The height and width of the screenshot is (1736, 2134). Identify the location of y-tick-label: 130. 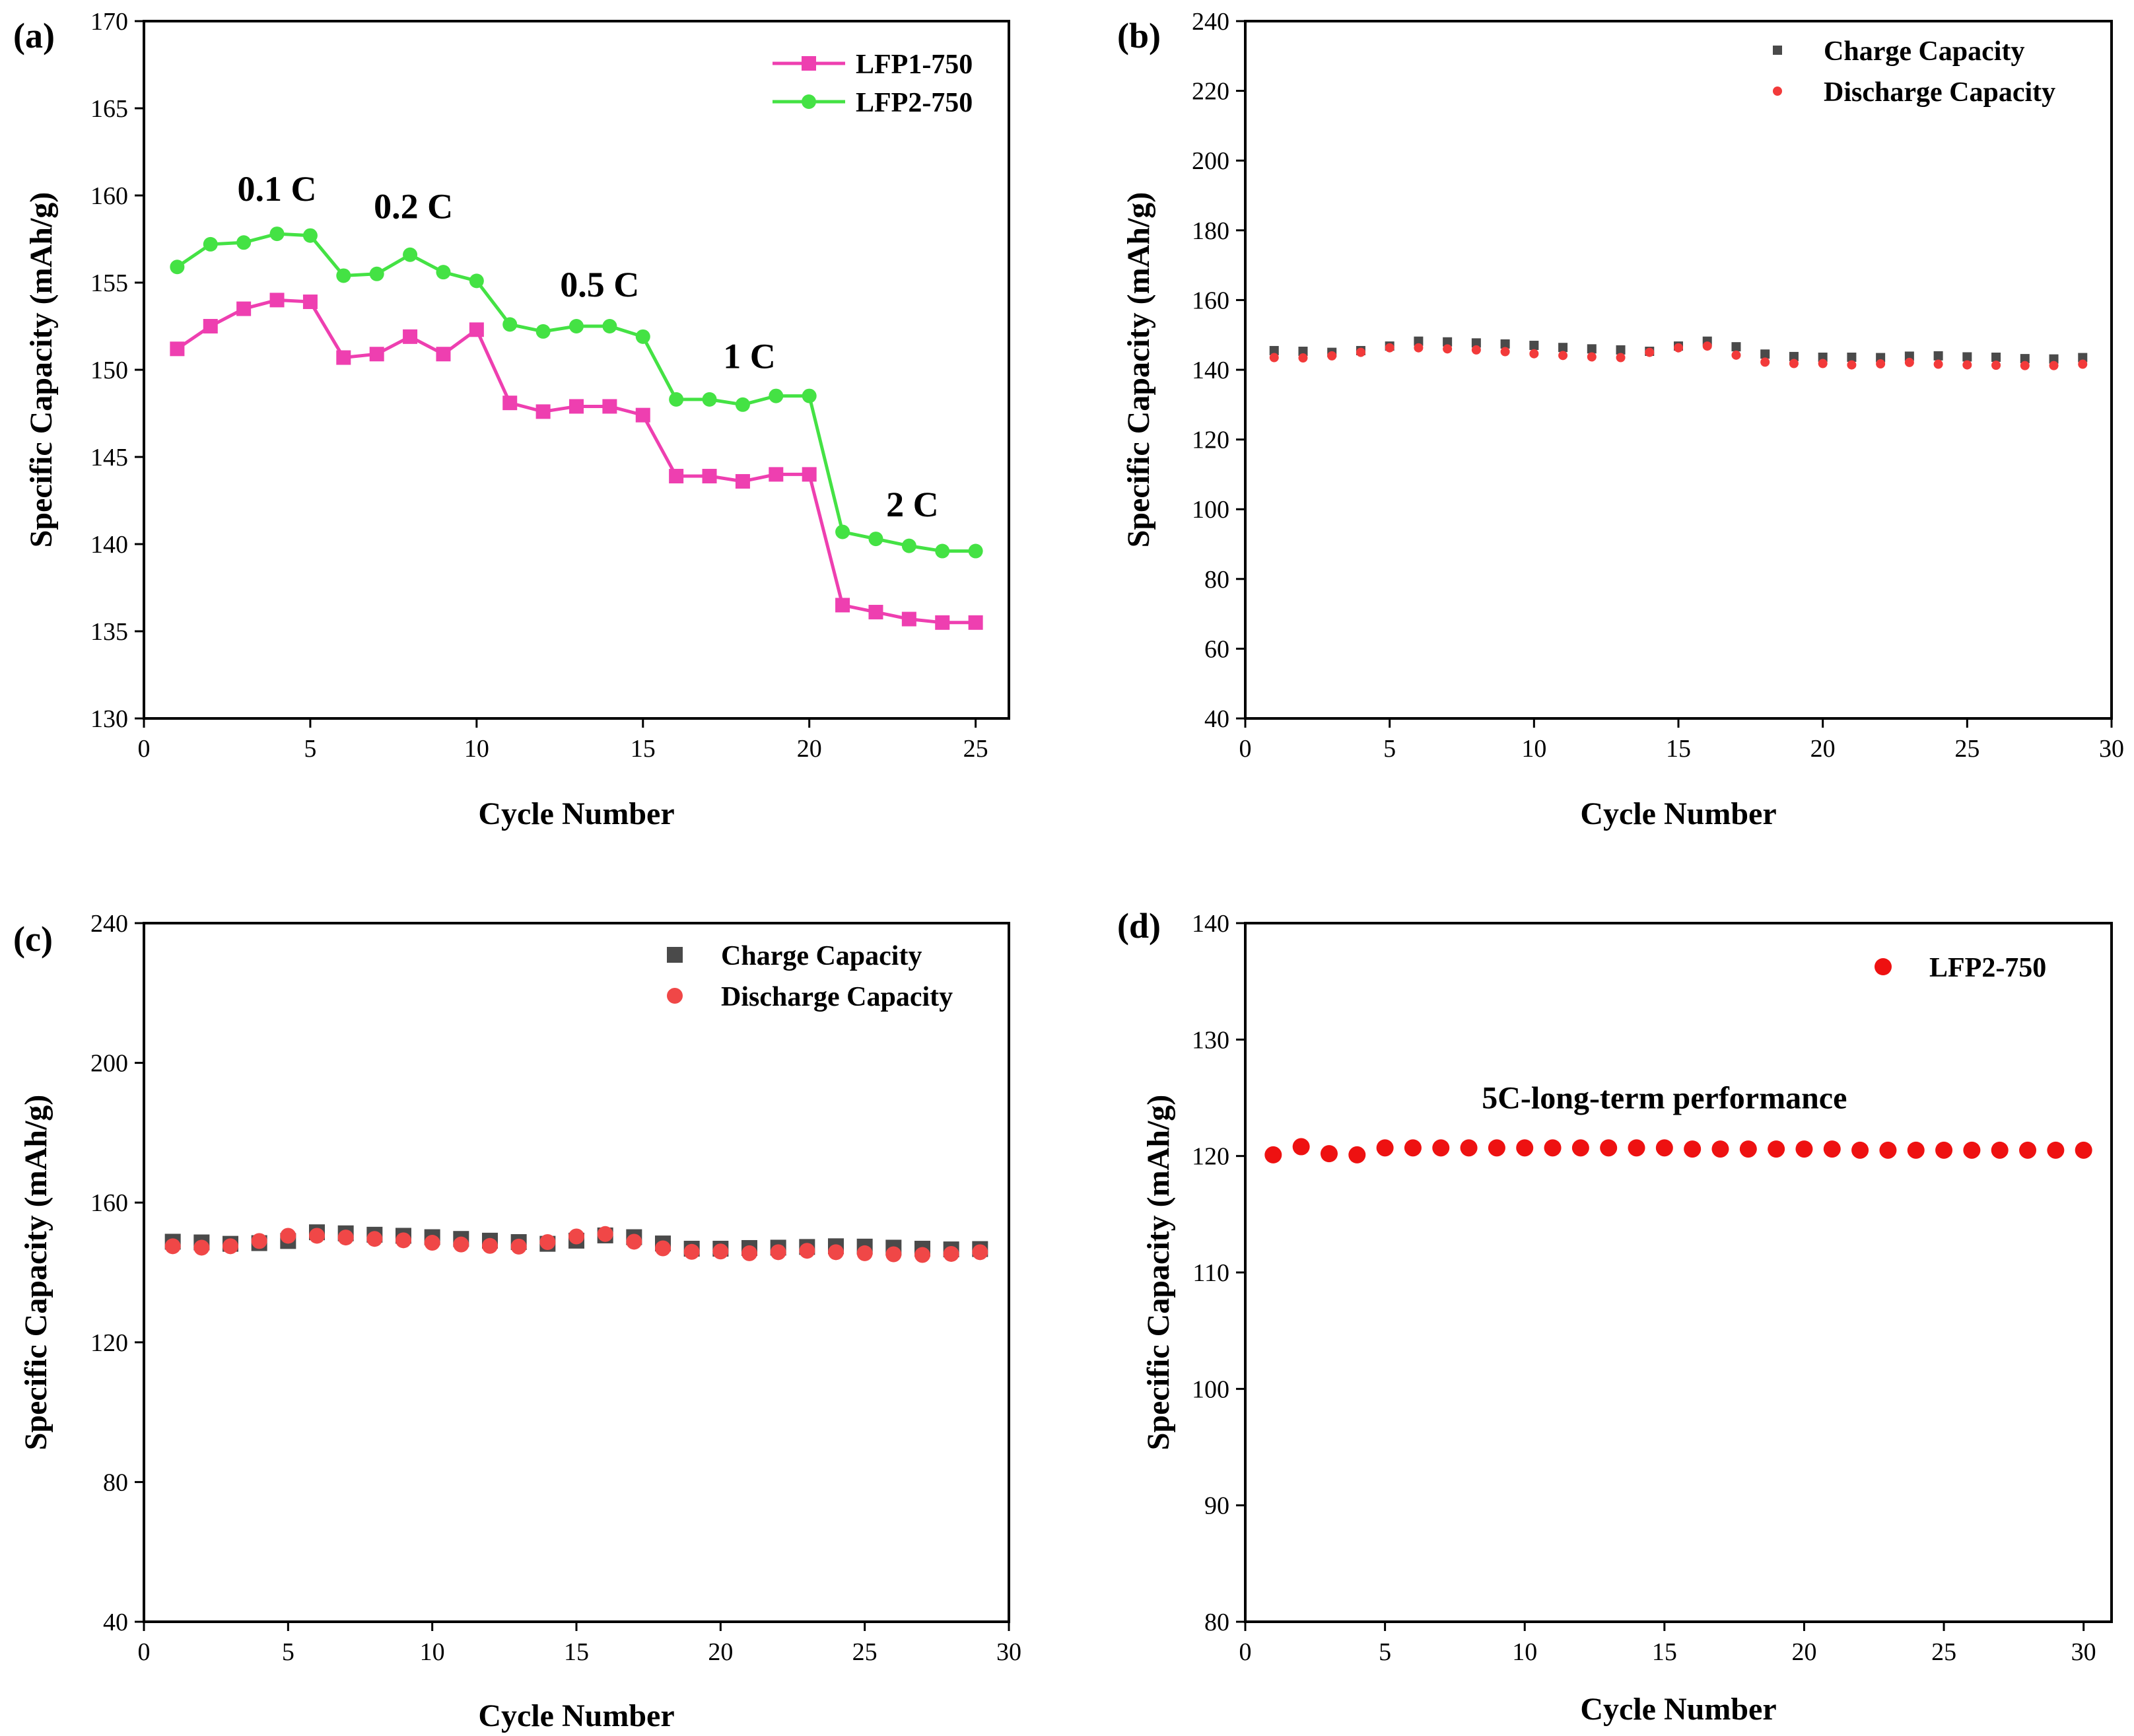
(109, 719).